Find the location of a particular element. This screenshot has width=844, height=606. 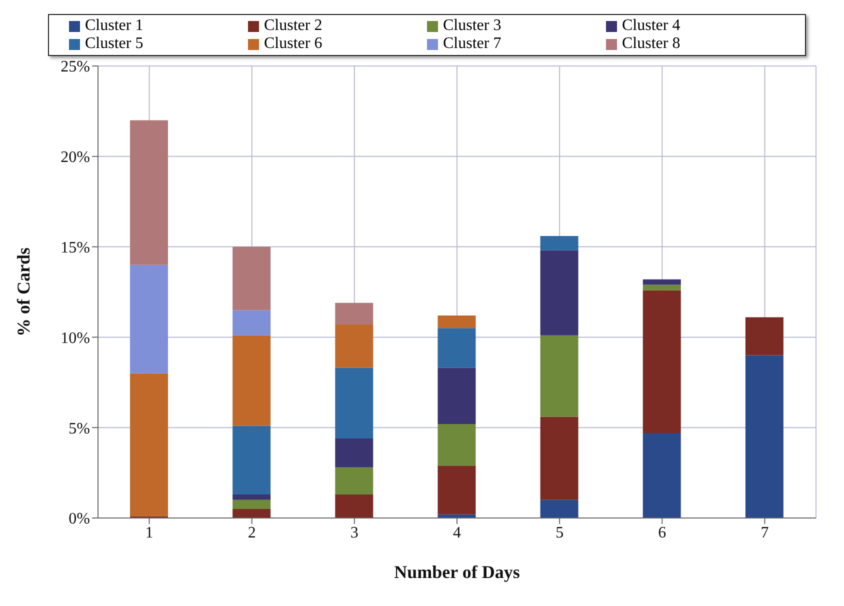

x-axis-title: Number of Days is located at coordinates (457, 572).